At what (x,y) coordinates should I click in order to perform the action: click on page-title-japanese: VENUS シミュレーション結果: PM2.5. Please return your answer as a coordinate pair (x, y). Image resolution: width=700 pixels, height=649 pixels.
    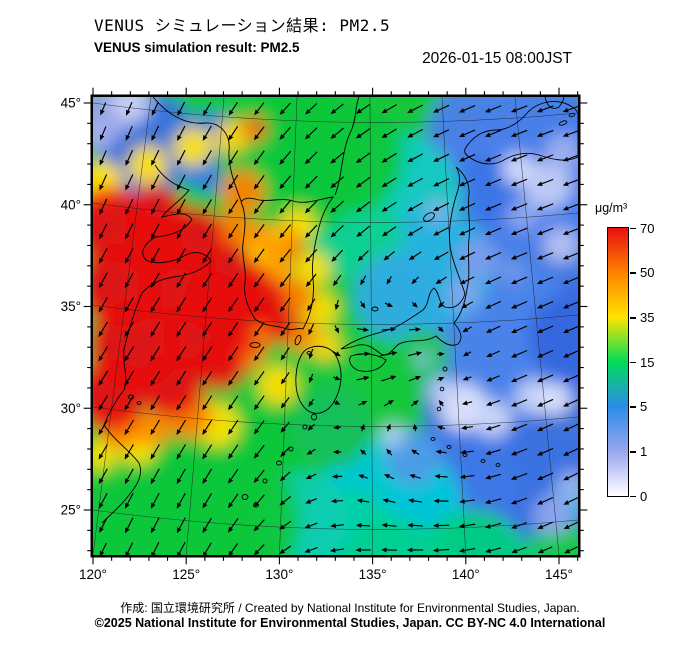
    Looking at the image, I should click on (242, 25).